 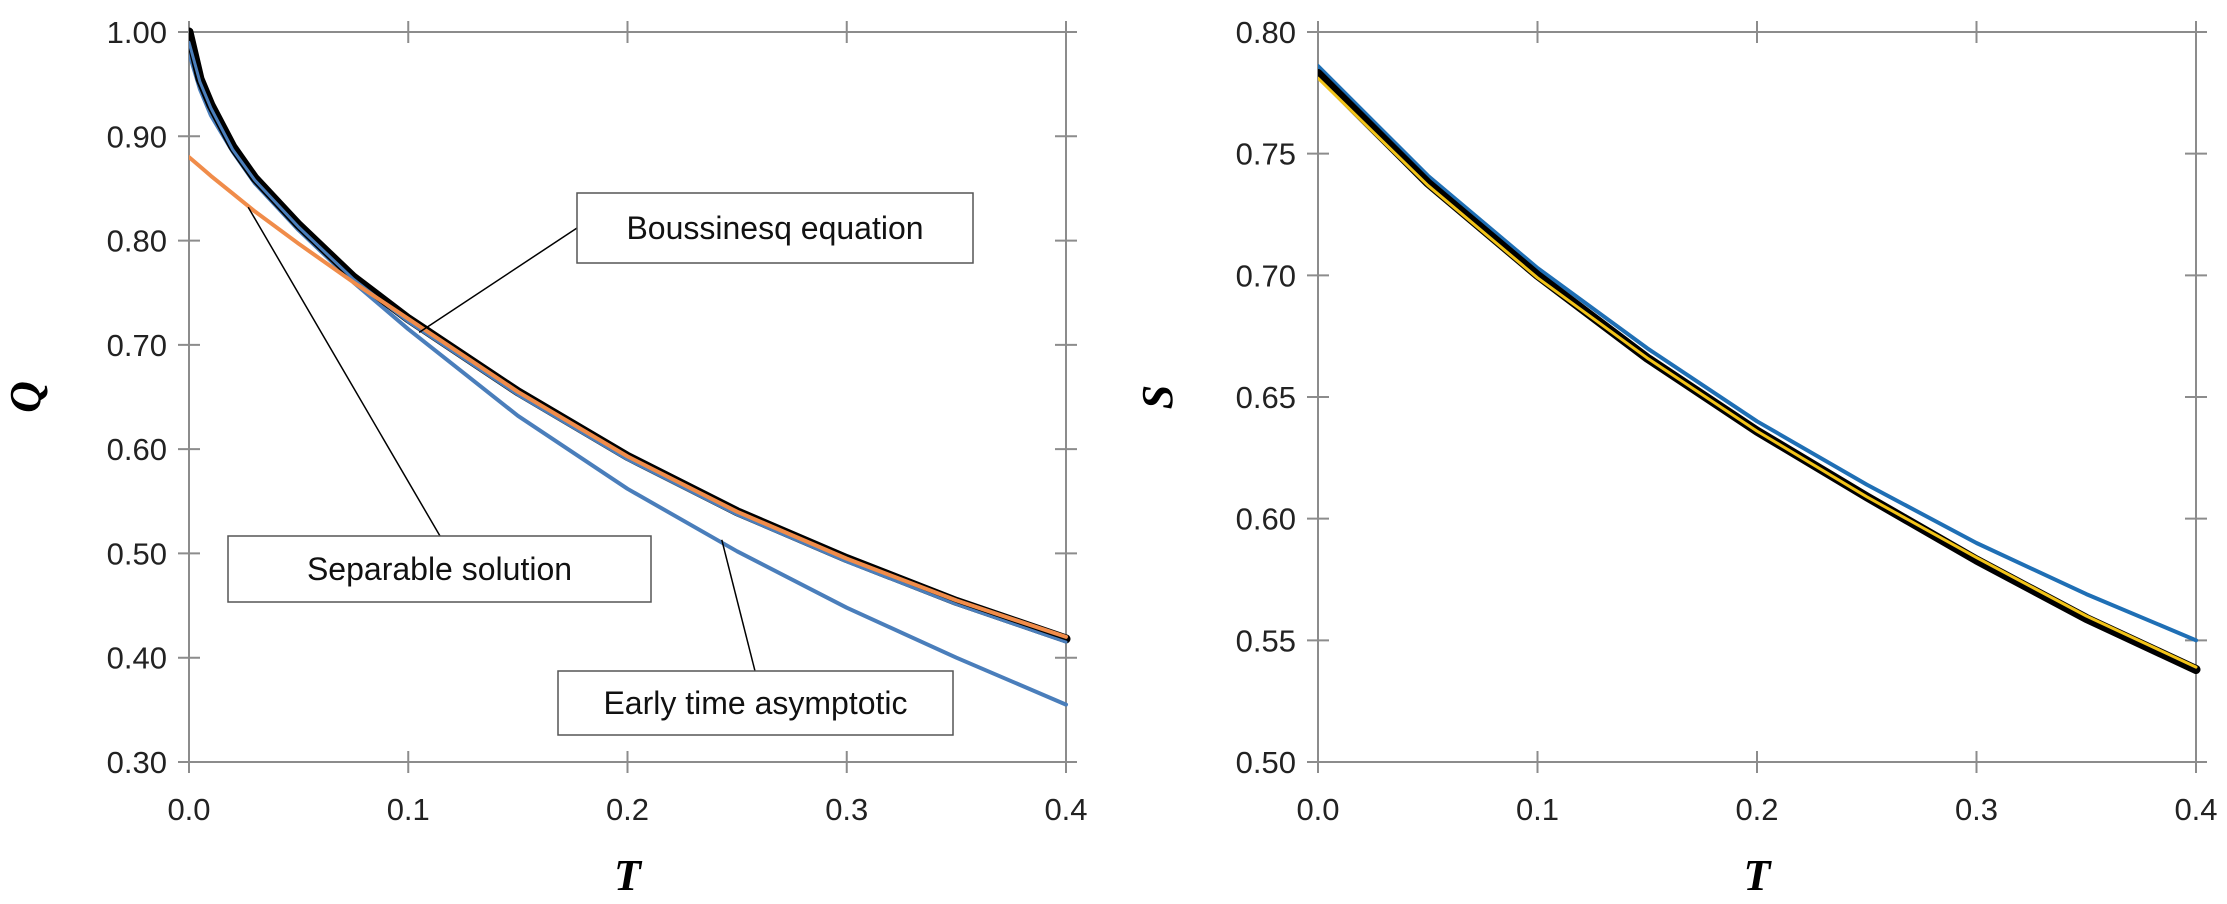 I want to click on y-tick-label: 0.75, so click(x=1266, y=154).